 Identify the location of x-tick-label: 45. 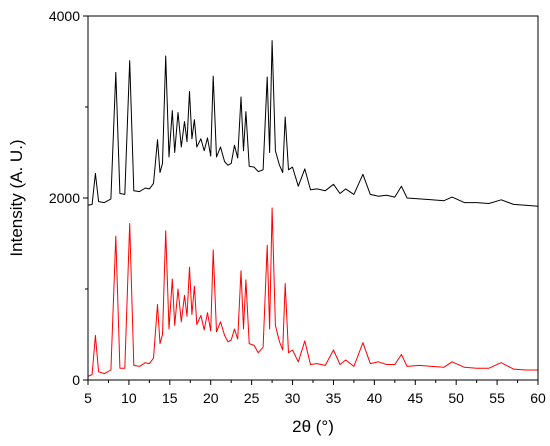
(415, 398).